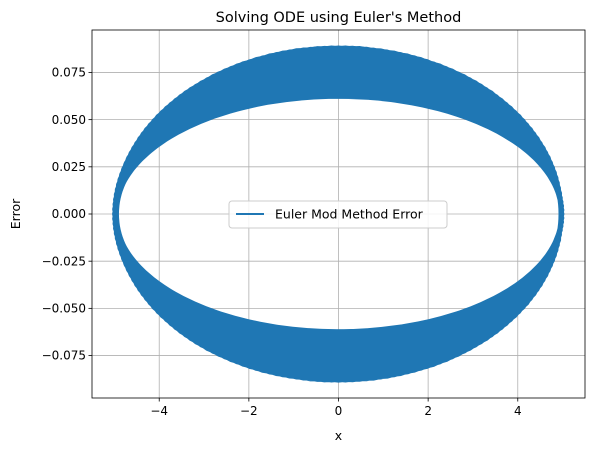 The height and width of the screenshot is (453, 596). What do you see at coordinates (69, 167) in the screenshot?
I see `y-tick-label: 0.025` at bounding box center [69, 167].